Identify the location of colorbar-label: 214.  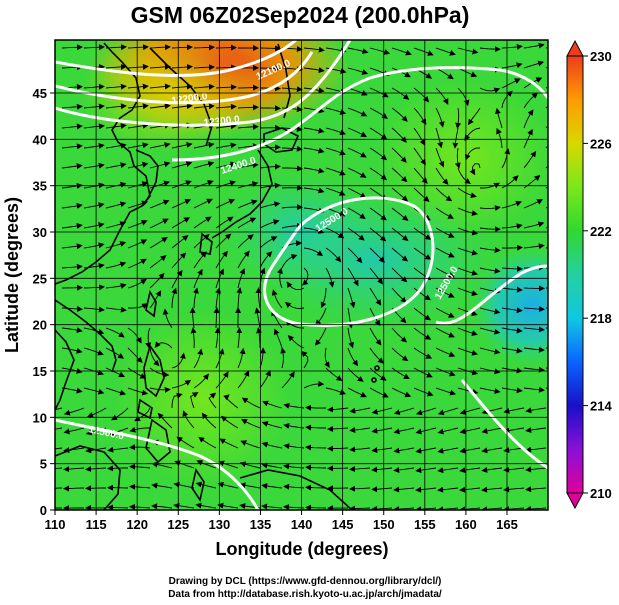
(601, 406).